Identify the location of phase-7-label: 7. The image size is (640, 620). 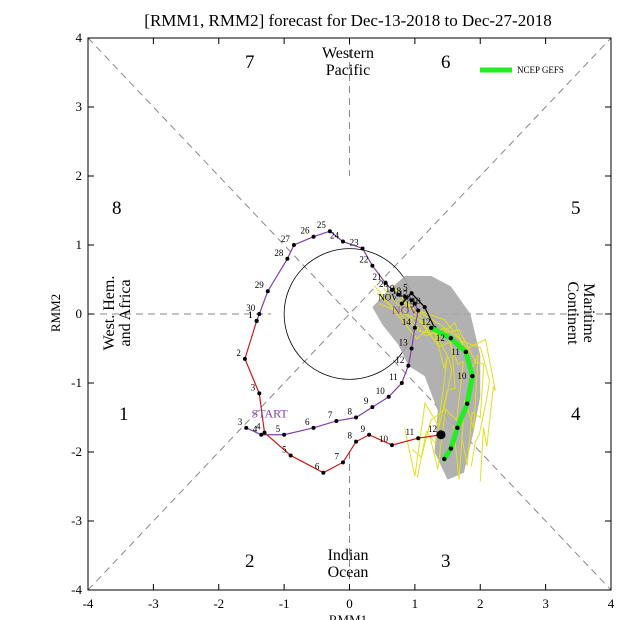
(250, 62).